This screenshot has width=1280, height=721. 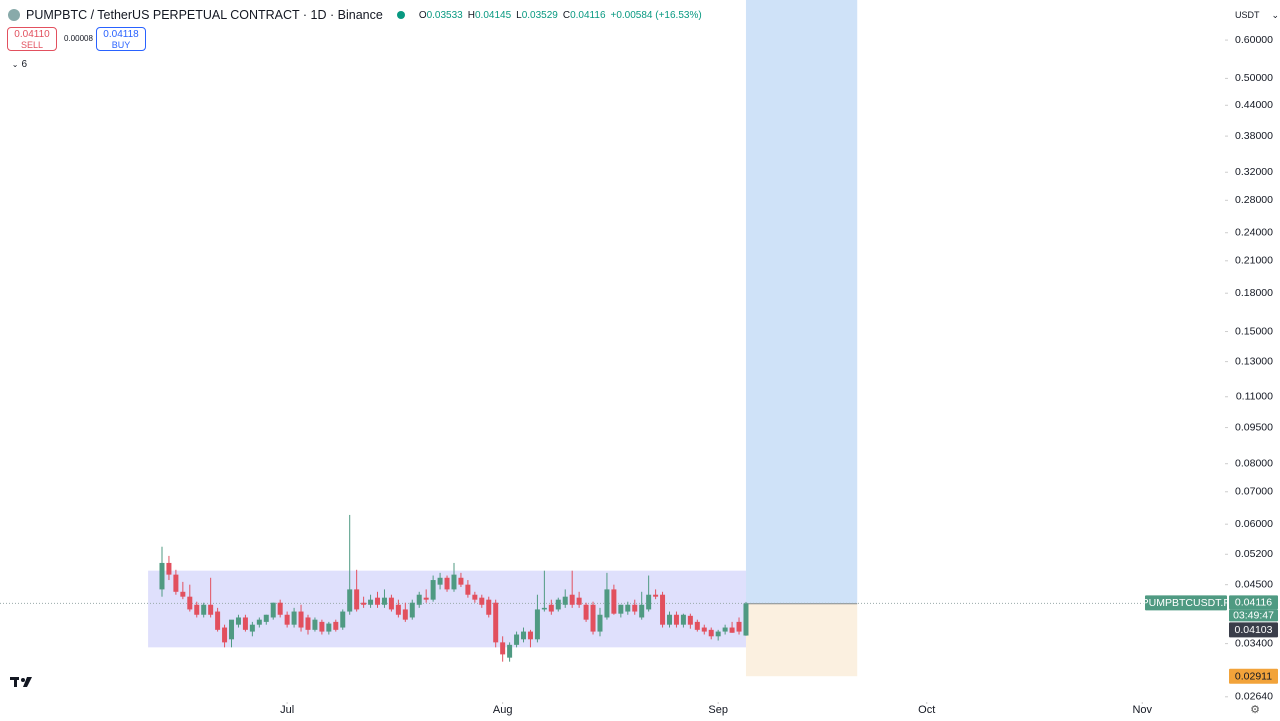 I want to click on last-price-tag-bg, so click(x=1253, y=602).